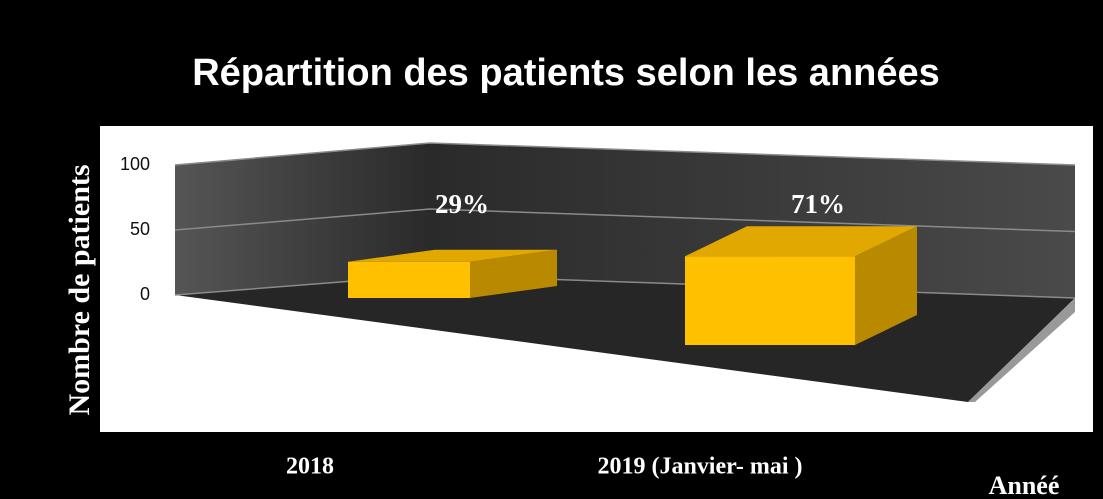 This screenshot has height=499, width=1103. I want to click on data-label: 29%, so click(462, 204).